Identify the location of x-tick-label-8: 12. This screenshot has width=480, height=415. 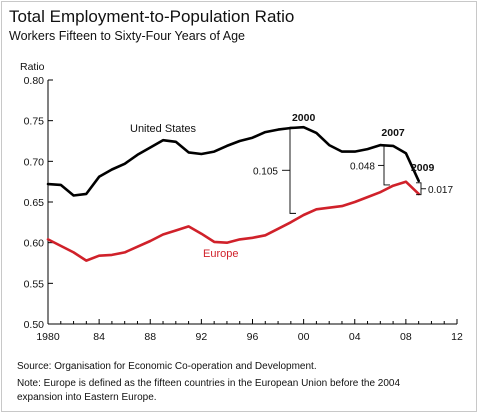
(457, 337).